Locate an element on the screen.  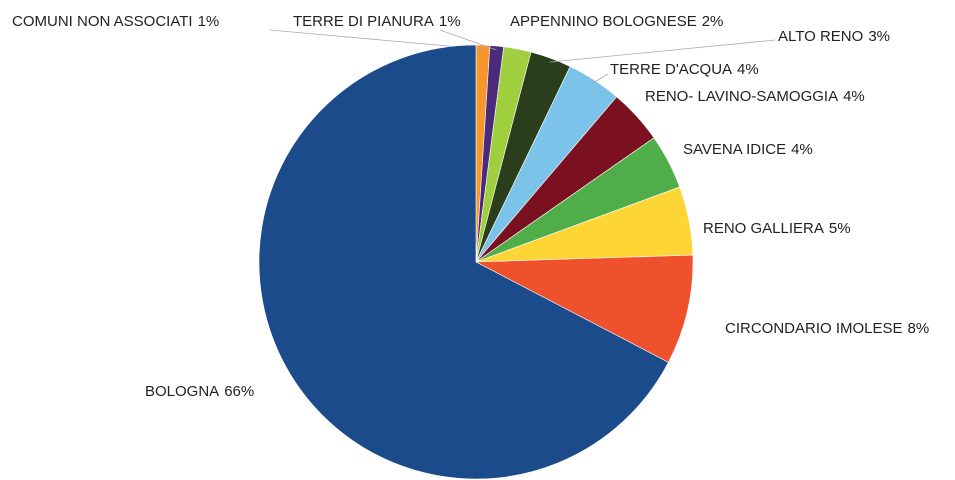
category-name: SAVENA IDICE is located at coordinates (734, 149).